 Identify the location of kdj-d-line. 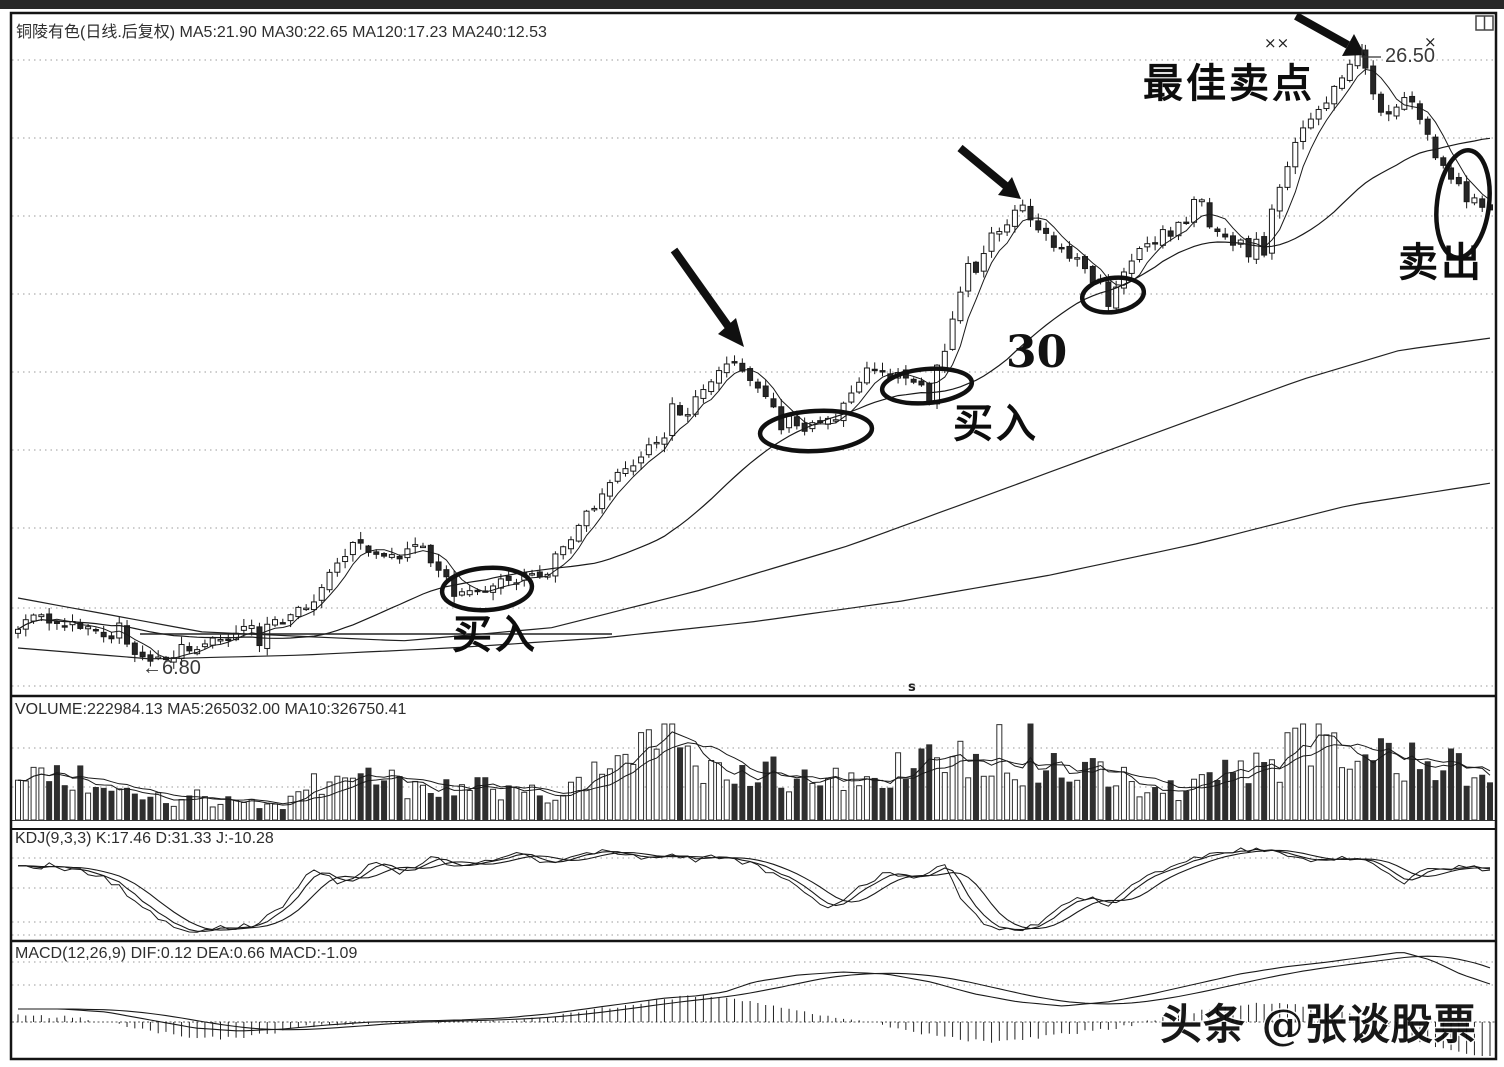
(754, 890).